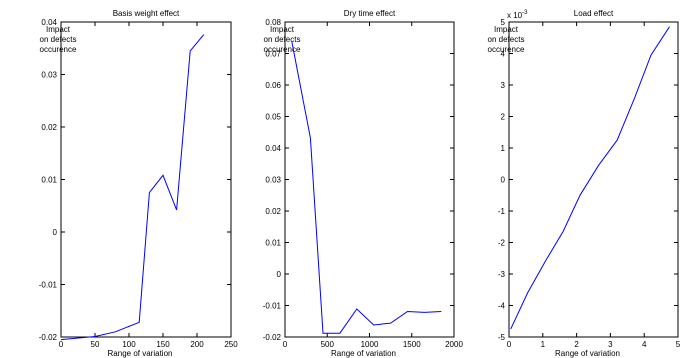 This screenshot has width=687, height=358. What do you see at coordinates (502, 337) in the screenshot?
I see `y-tick-label: -5` at bounding box center [502, 337].